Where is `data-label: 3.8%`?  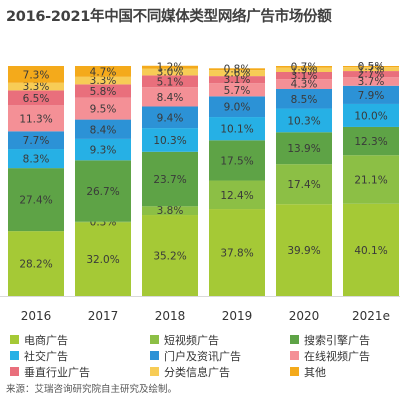 data-label: 3.8% is located at coordinates (170, 211).